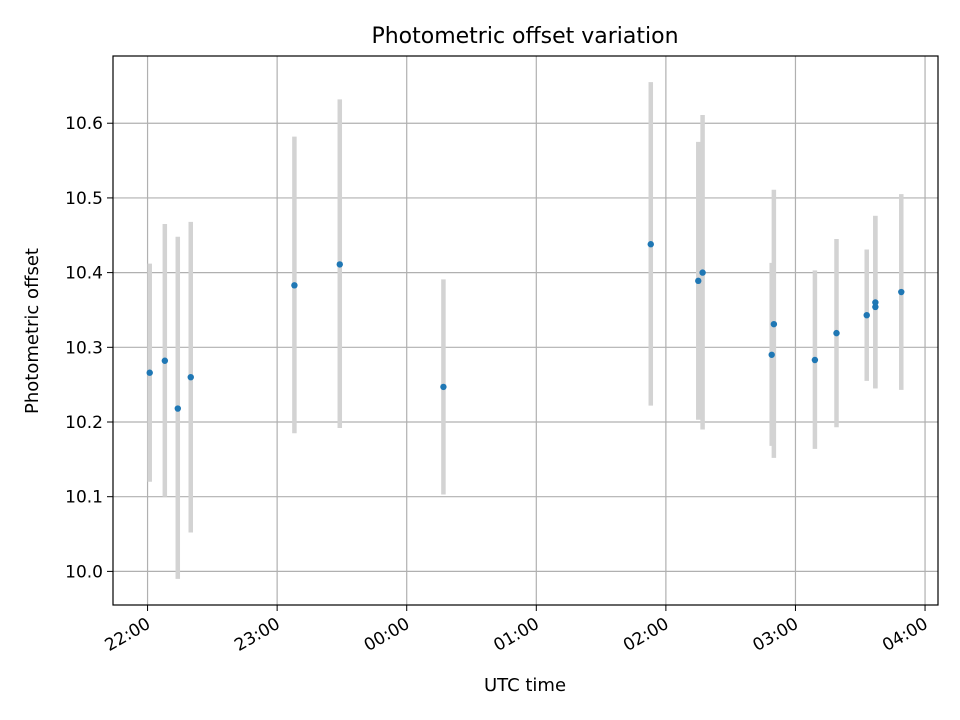 The height and width of the screenshot is (720, 960). What do you see at coordinates (905, 635) in the screenshot?
I see `x-tick-label: 04:00` at bounding box center [905, 635].